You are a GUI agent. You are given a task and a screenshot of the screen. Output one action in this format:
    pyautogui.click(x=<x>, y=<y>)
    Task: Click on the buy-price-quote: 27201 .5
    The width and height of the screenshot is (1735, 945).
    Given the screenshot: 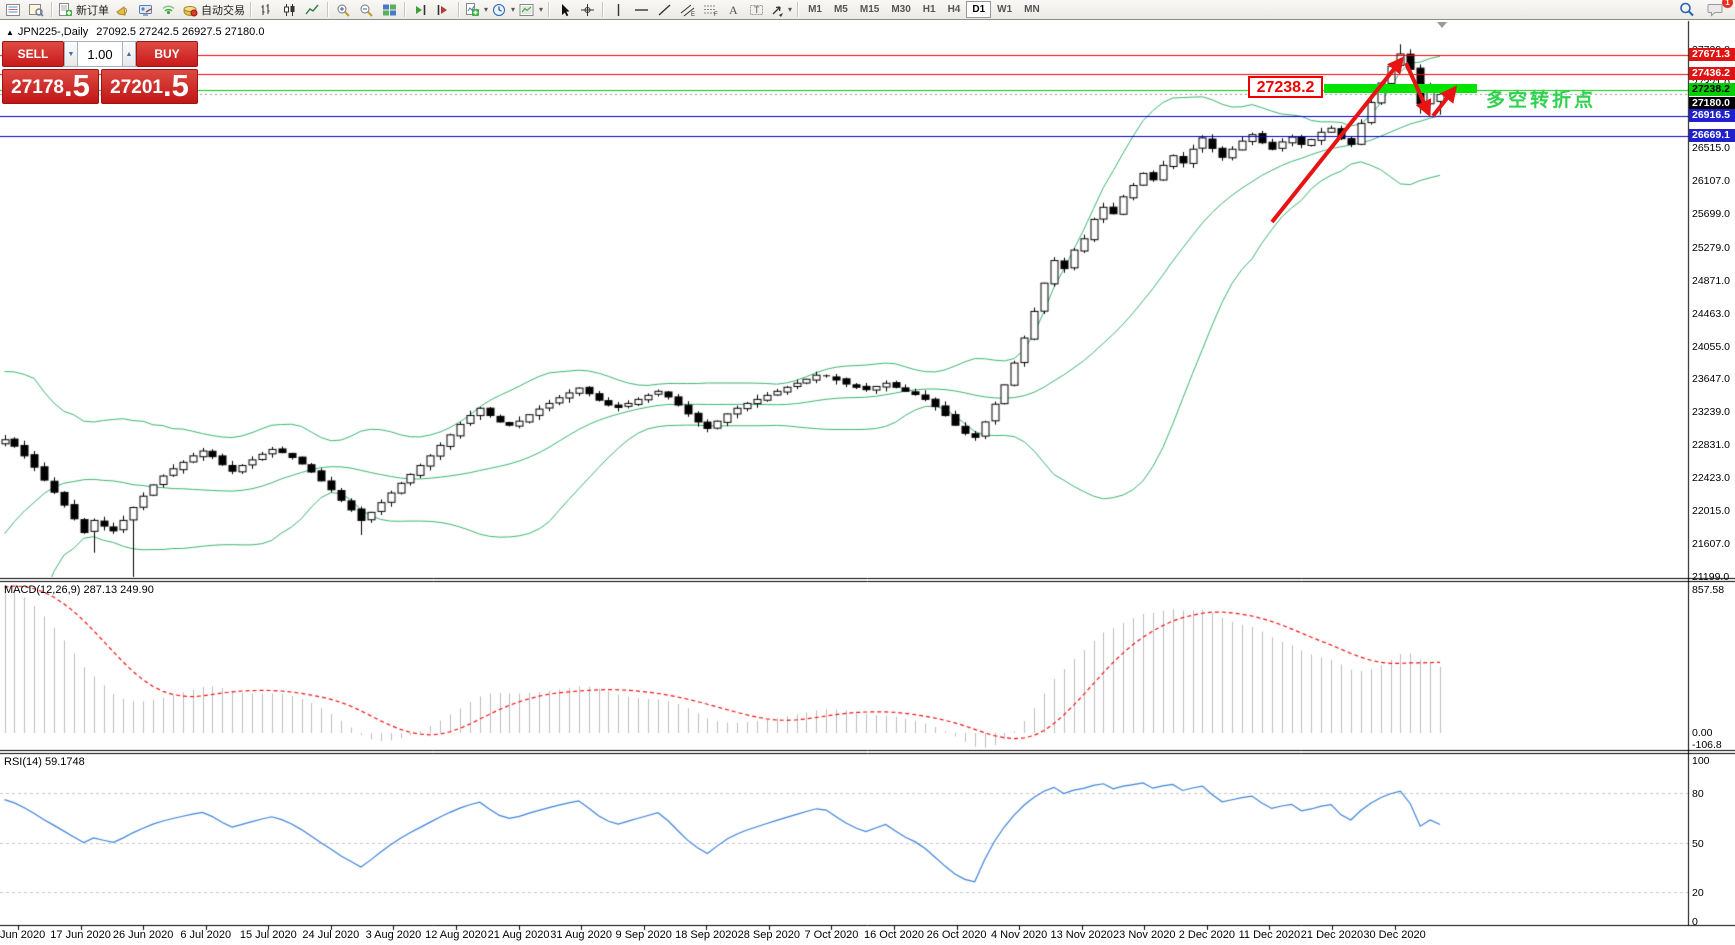 What is the action you would take?
    pyautogui.click(x=149, y=86)
    